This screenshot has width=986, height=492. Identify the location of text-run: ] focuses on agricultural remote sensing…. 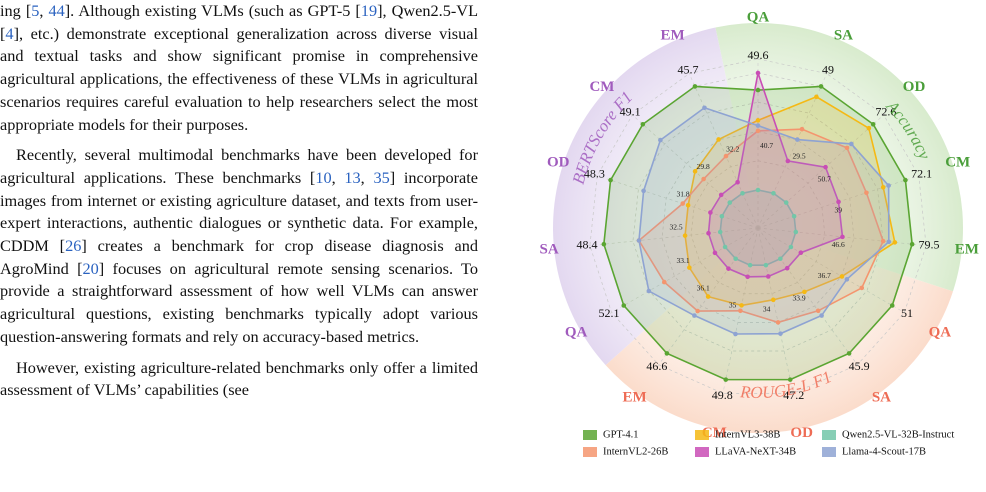
(239, 302).